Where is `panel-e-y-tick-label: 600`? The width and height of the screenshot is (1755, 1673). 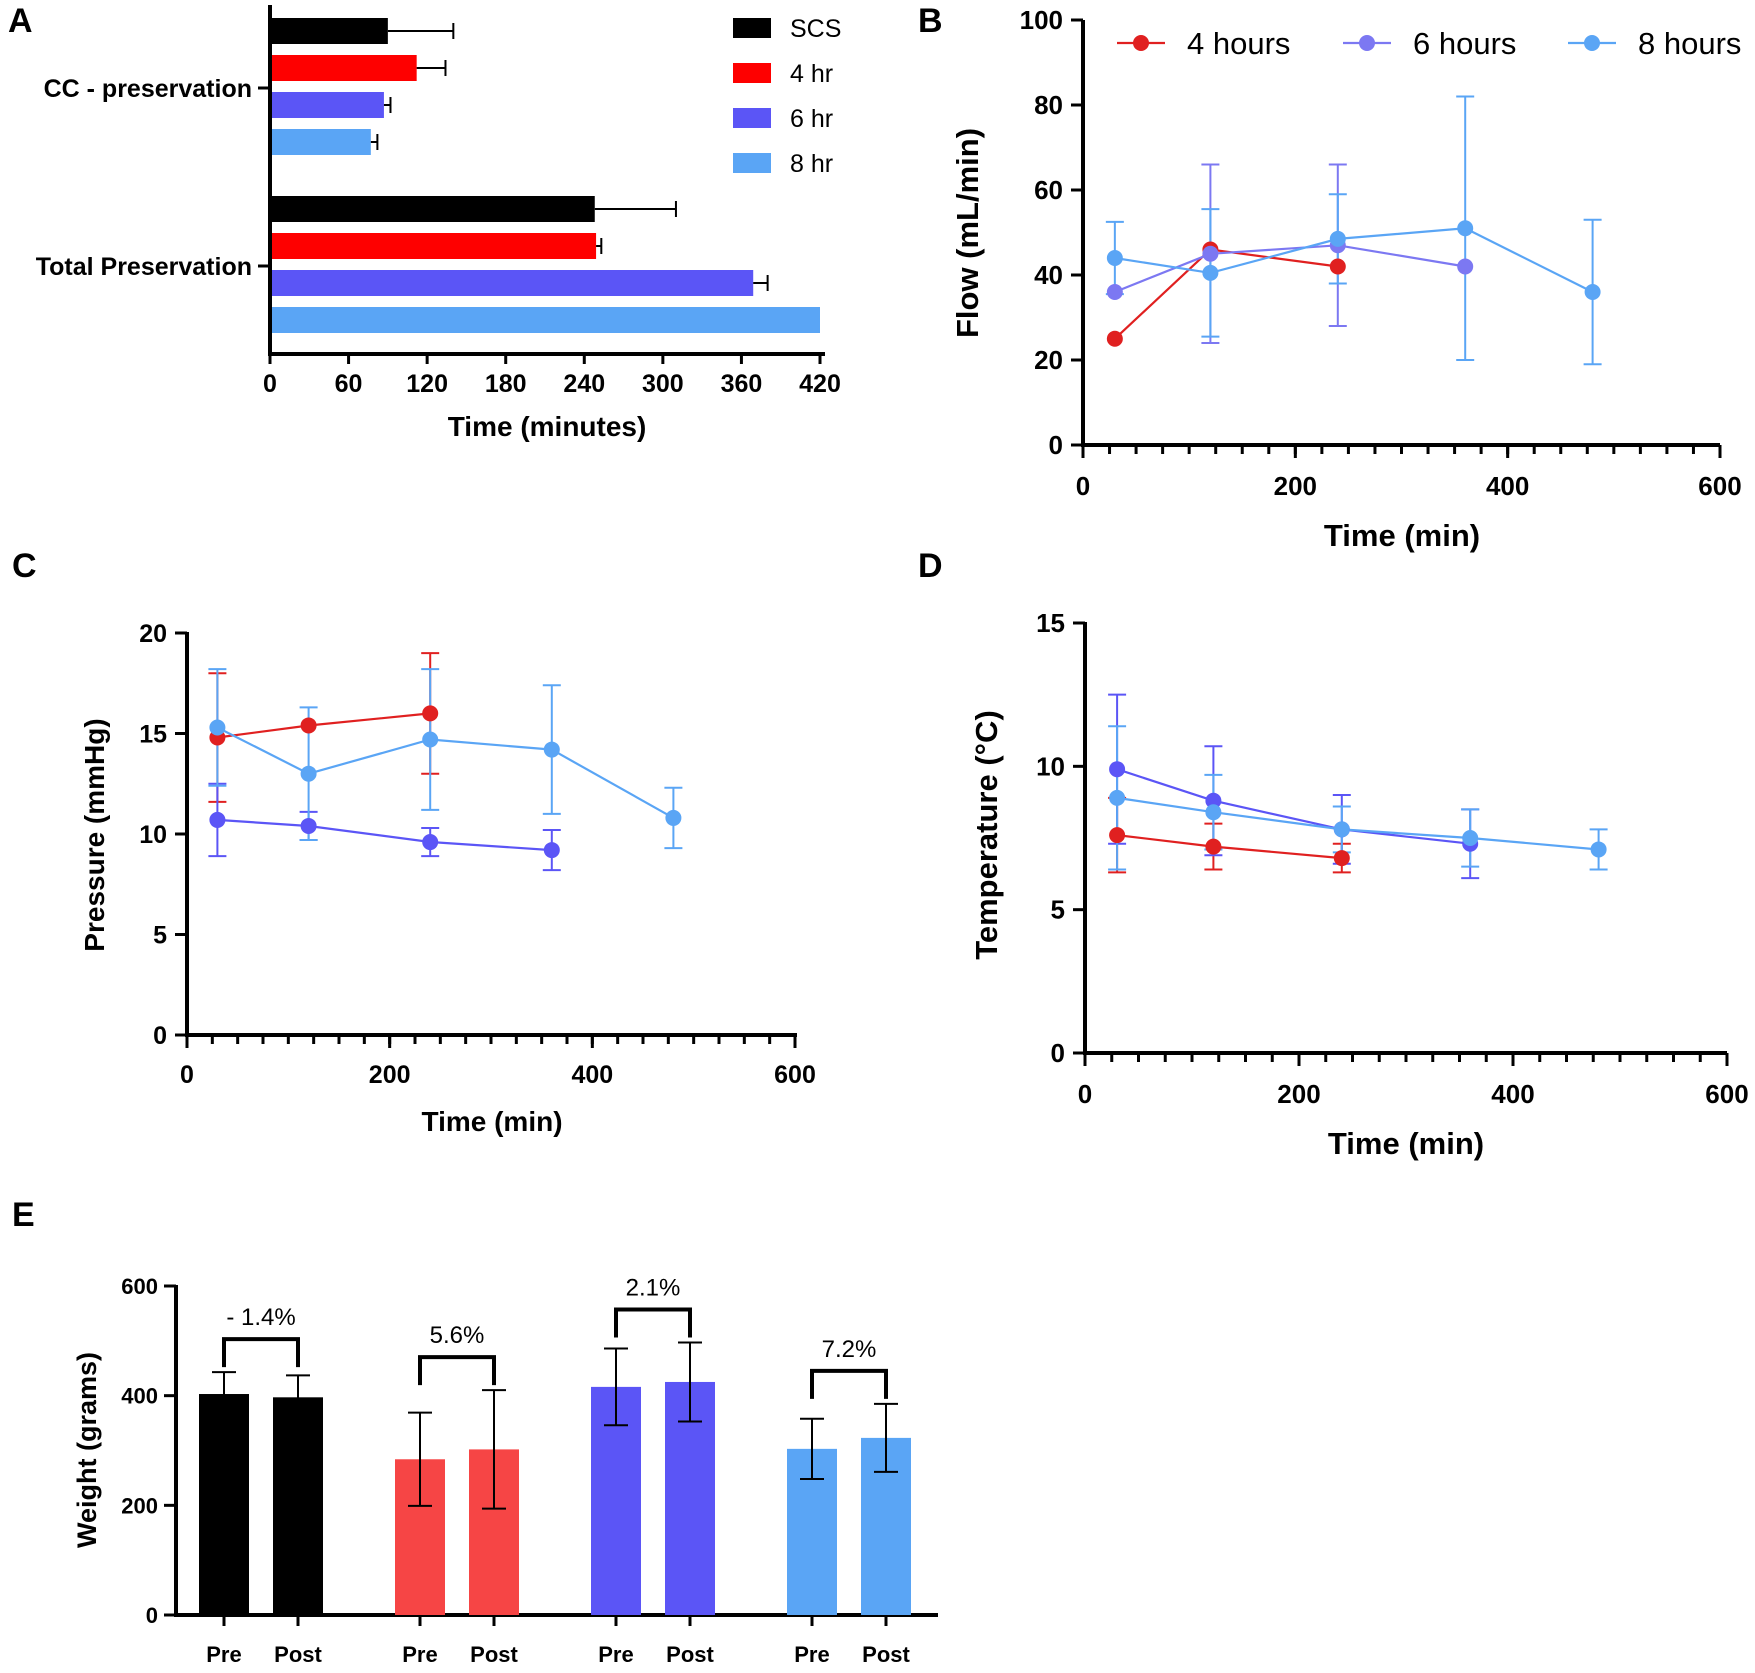
panel-e-y-tick-label: 600 is located at coordinates (139, 1286).